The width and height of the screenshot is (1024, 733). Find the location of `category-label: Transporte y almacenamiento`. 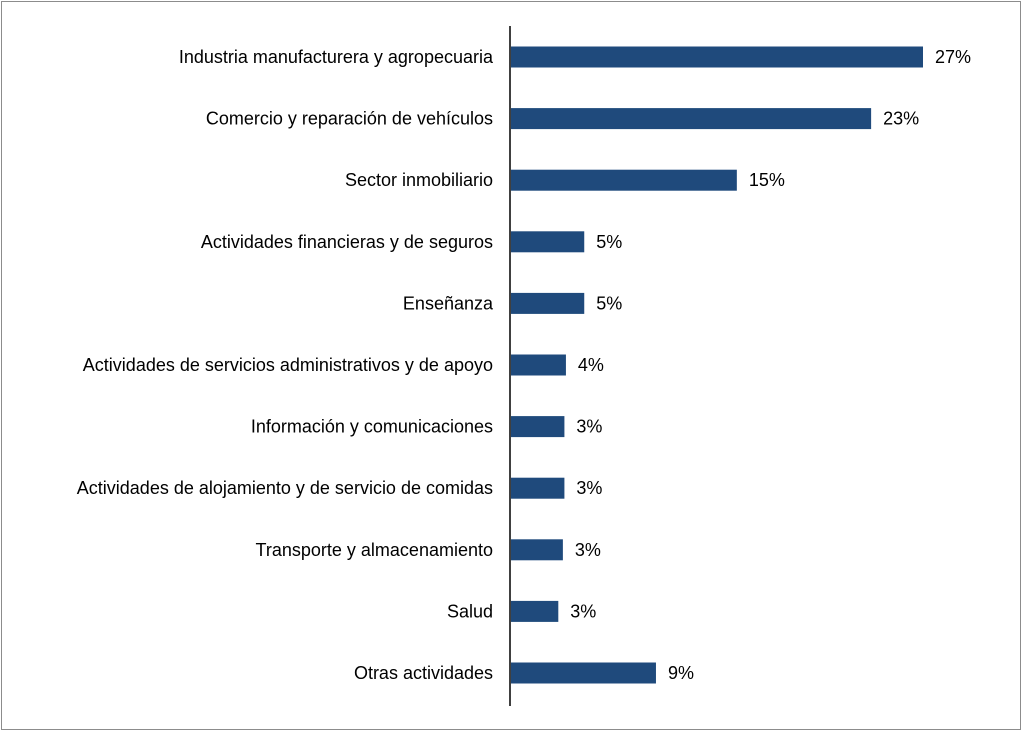

category-label: Transporte y almacenamiento is located at coordinates (374, 550).